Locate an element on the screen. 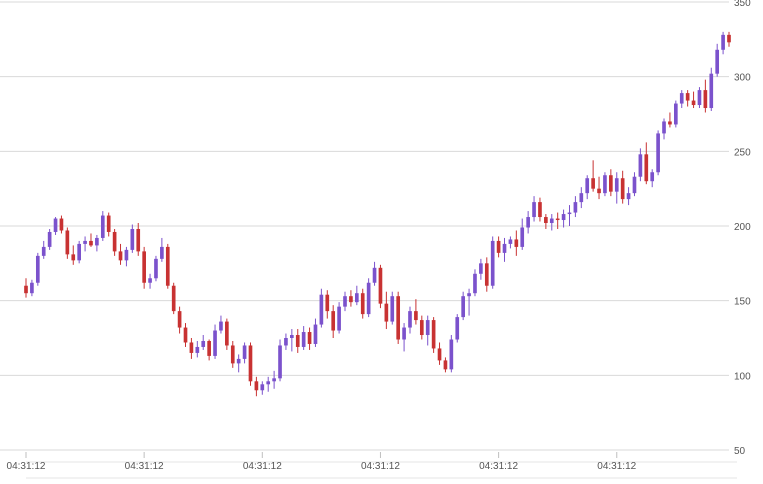  y-tick-label: 200 is located at coordinates (742, 227).